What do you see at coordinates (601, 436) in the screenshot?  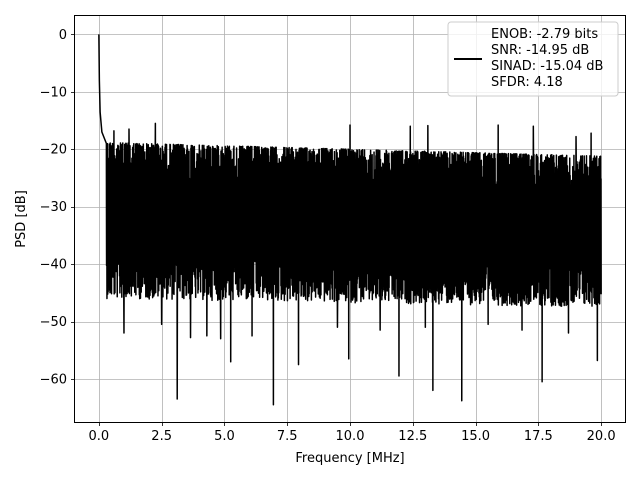 I see `x-tick-label: 20.0` at bounding box center [601, 436].